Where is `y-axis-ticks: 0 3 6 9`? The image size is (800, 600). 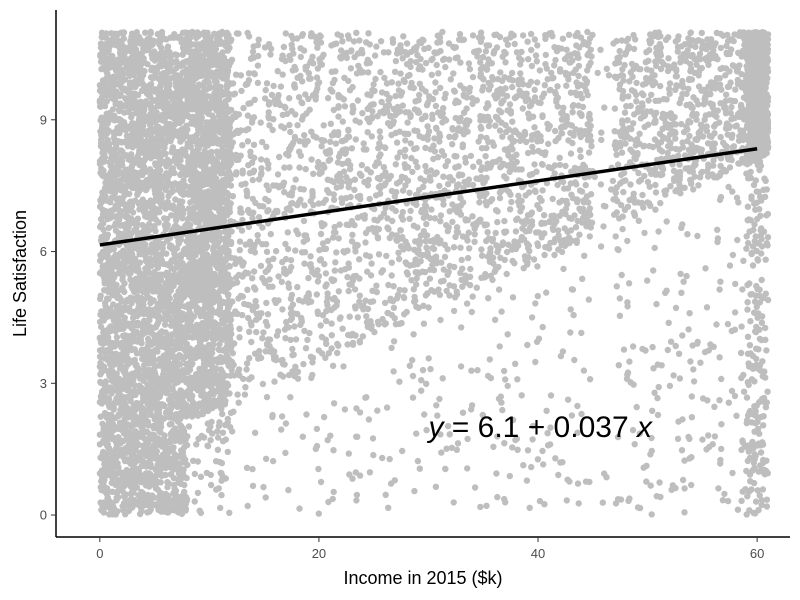
y-axis-ticks: 0 3 6 9 is located at coordinates (48, 317).